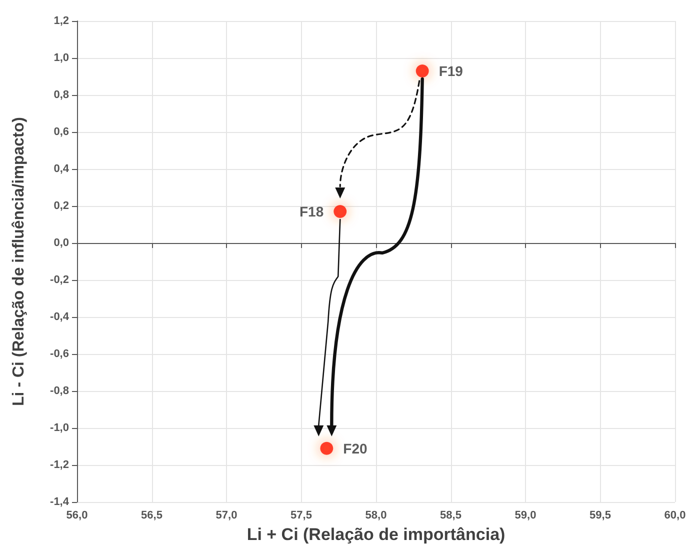 The image size is (692, 544). What do you see at coordinates (311, 212) in the screenshot?
I see `series-label: F18` at bounding box center [311, 212].